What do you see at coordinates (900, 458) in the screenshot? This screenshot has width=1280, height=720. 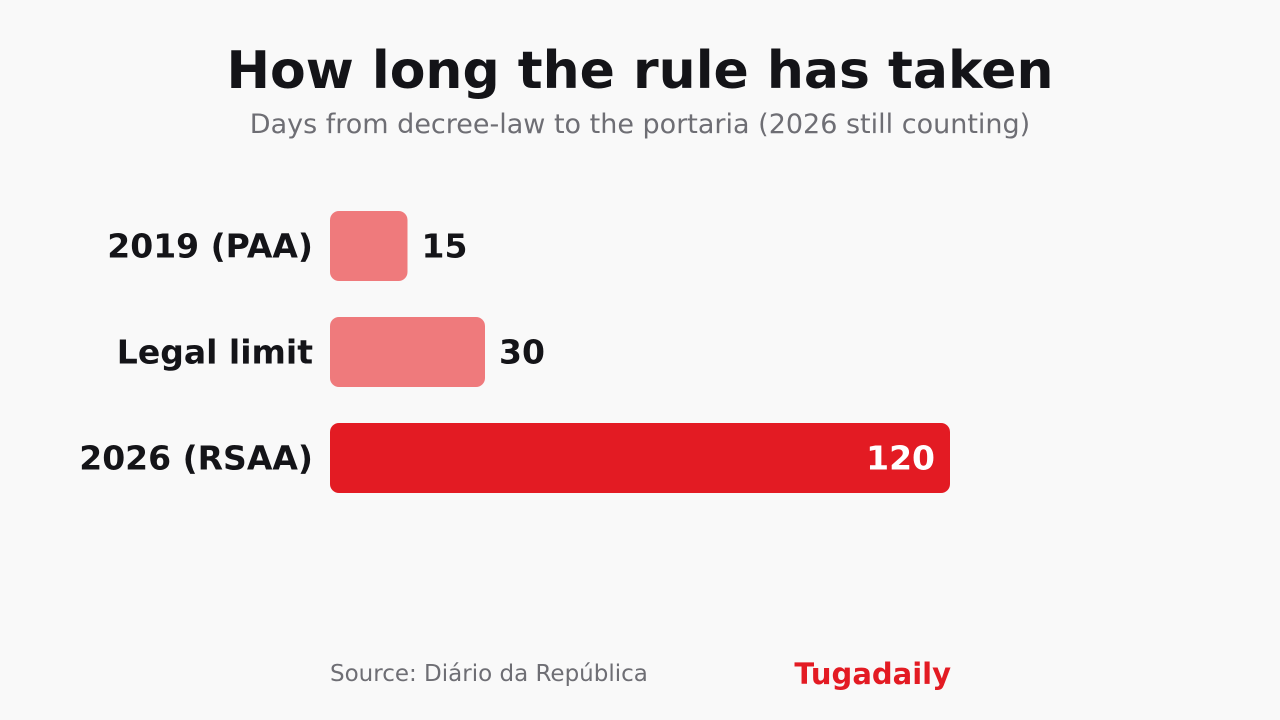 I see `value-label: 120` at bounding box center [900, 458].